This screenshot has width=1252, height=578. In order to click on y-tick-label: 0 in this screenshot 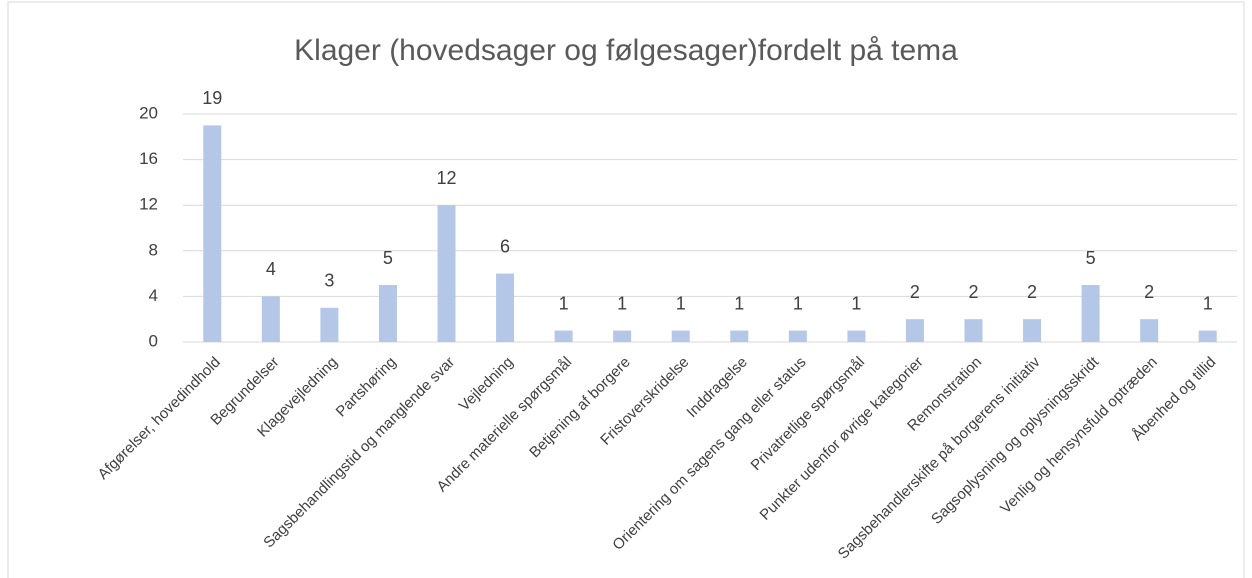, I will do `click(153, 340)`.